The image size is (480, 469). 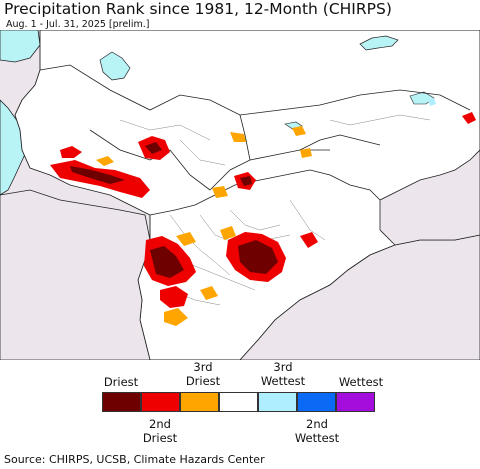 I want to click on legend-swatch-wettest, so click(x=355, y=402).